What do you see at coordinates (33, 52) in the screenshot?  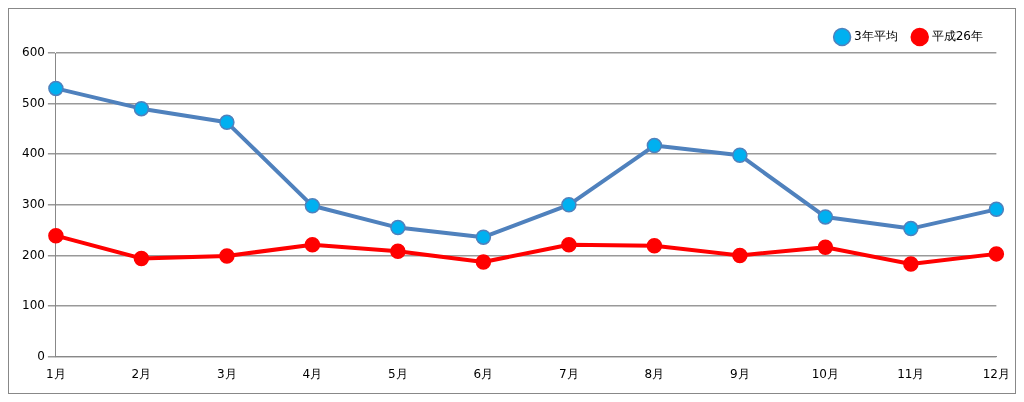 I see `y-tick-label: 600` at bounding box center [33, 52].